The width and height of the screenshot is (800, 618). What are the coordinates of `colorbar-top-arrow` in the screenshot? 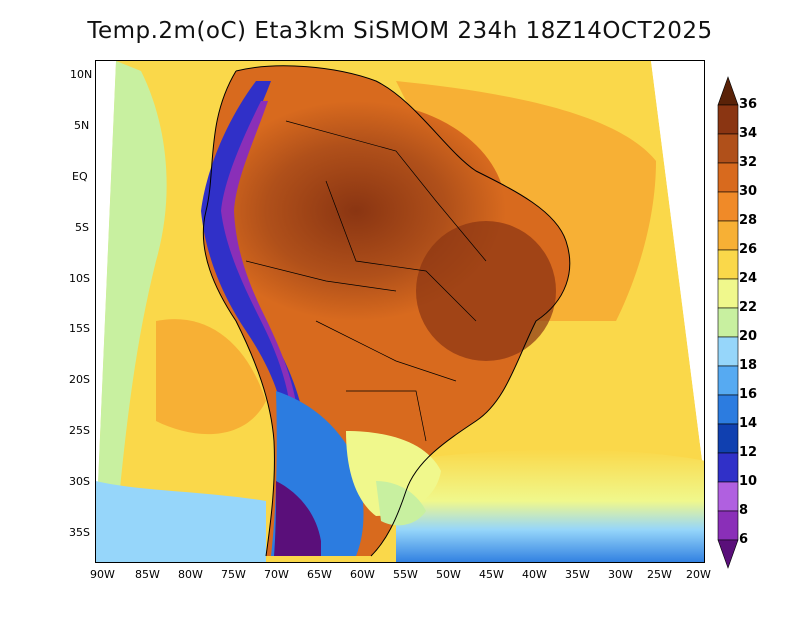 It's located at (728, 91).